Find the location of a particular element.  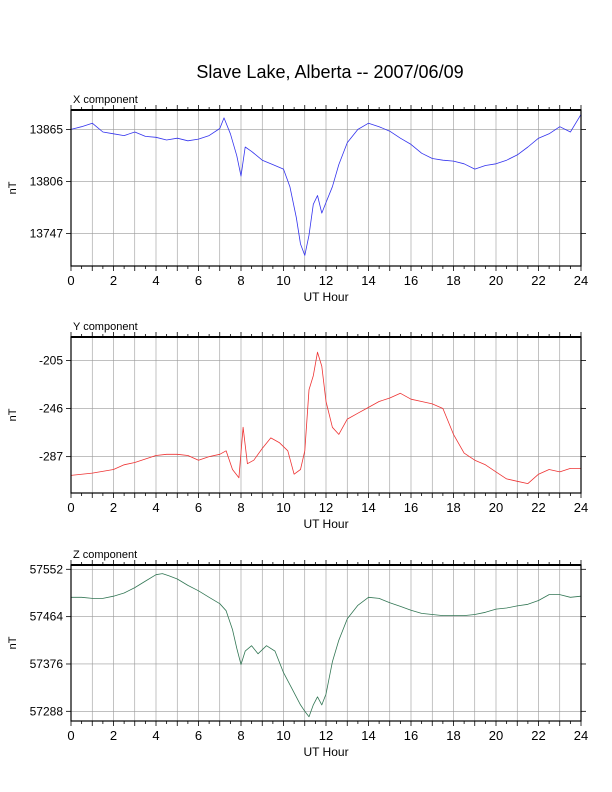

y-tick-label: -205 is located at coordinates (51, 360).